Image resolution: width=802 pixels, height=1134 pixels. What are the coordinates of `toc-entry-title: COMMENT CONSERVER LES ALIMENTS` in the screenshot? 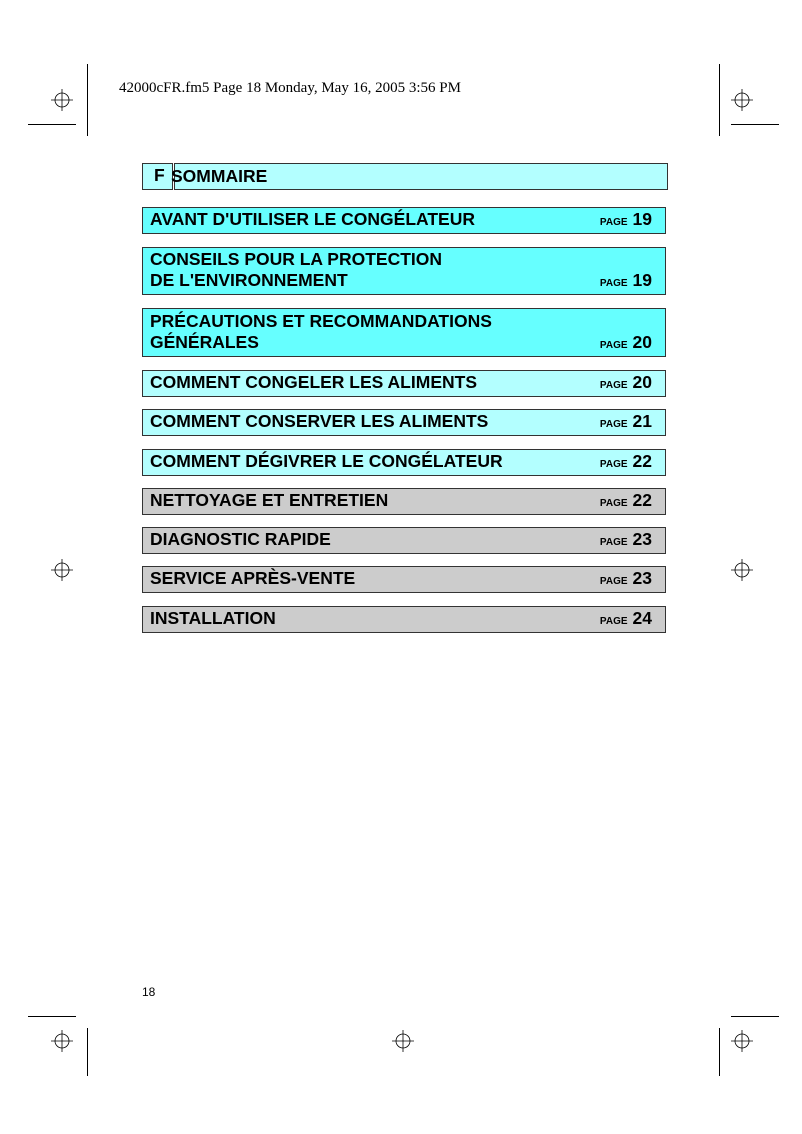 It's located at (319, 421).